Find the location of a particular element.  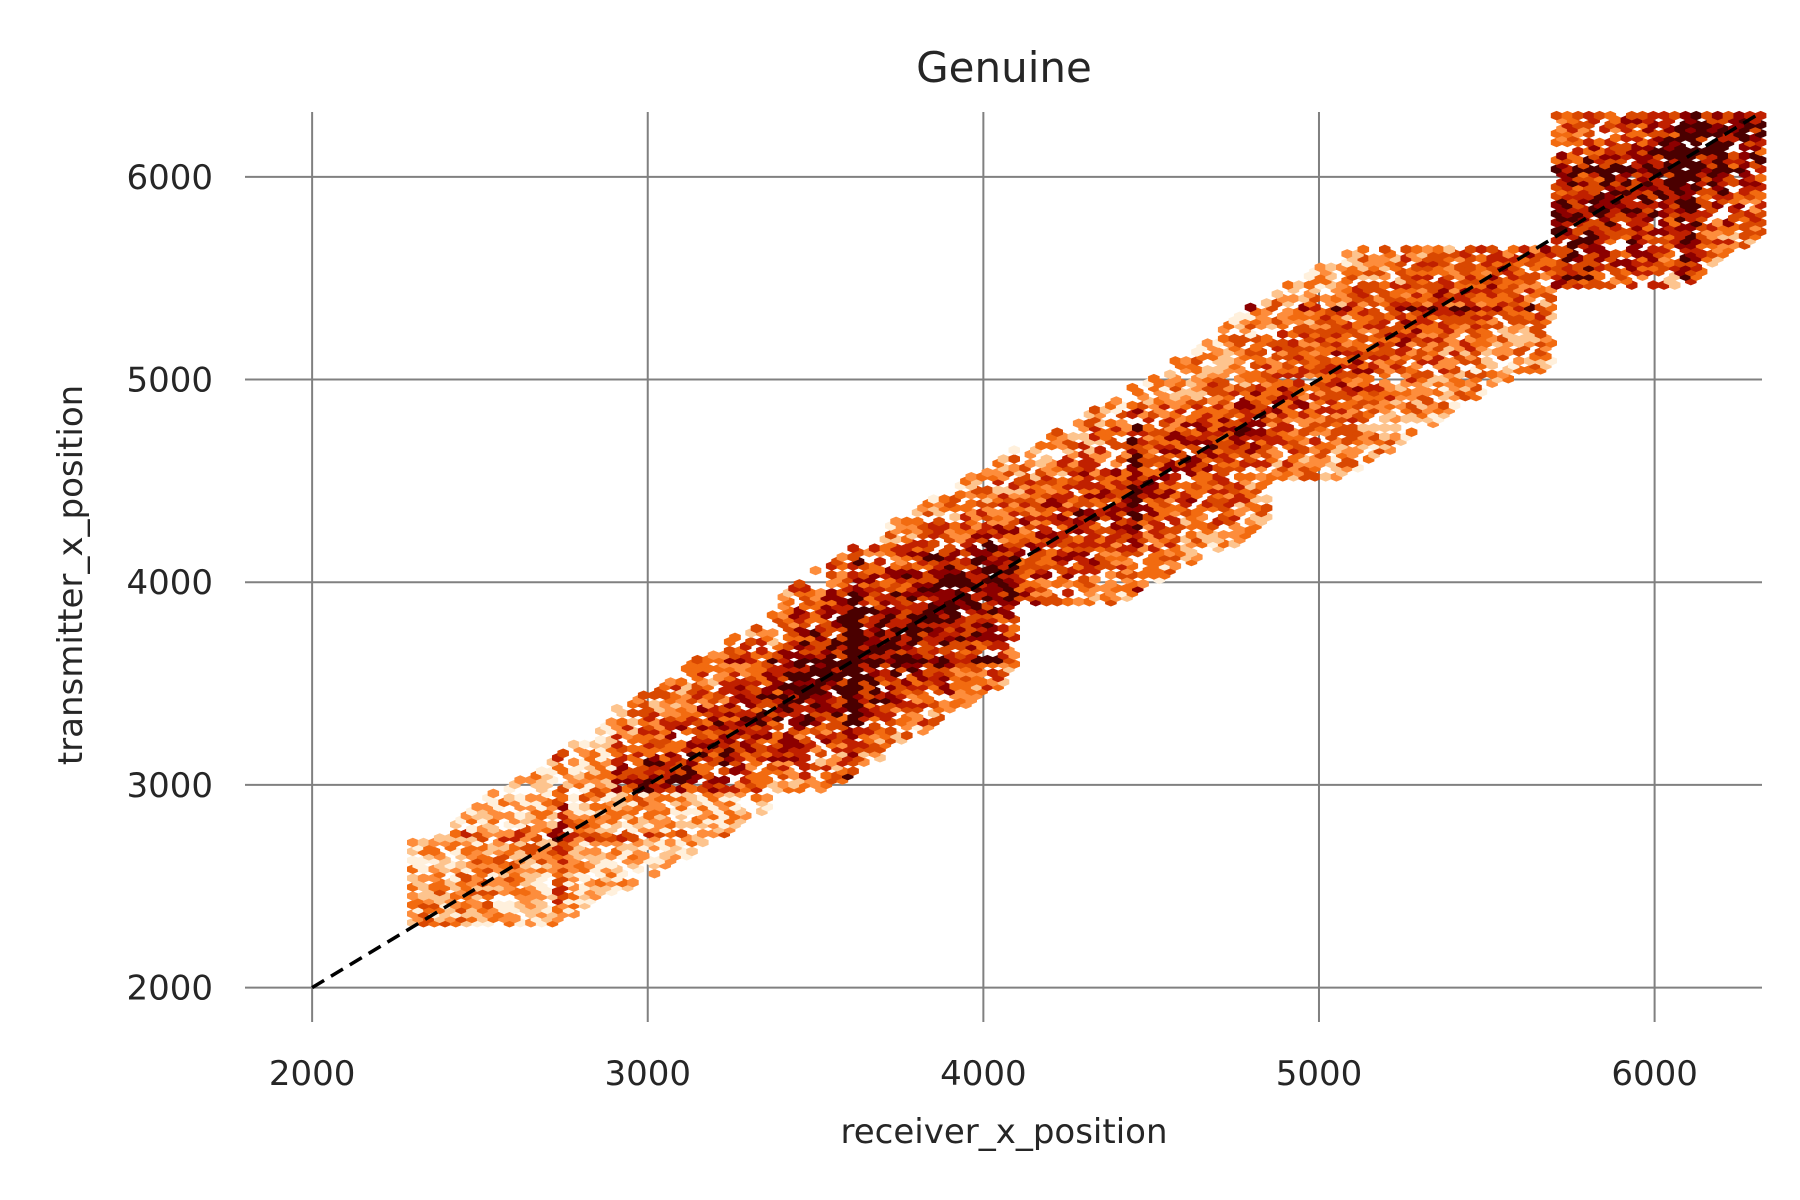

x-tick-label: 6000 is located at coordinates (1654, 1074).